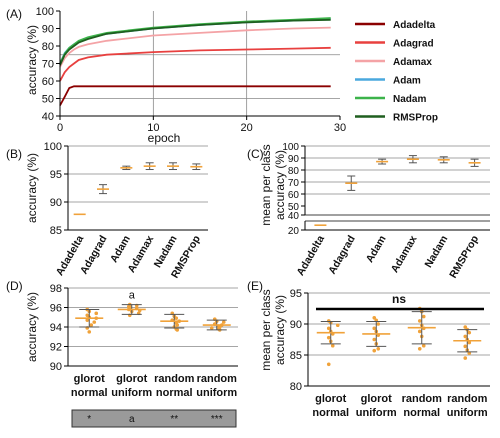 This screenshot has height=438, width=500. I want to click on tick-label-c-y: 70, so click(294, 183).